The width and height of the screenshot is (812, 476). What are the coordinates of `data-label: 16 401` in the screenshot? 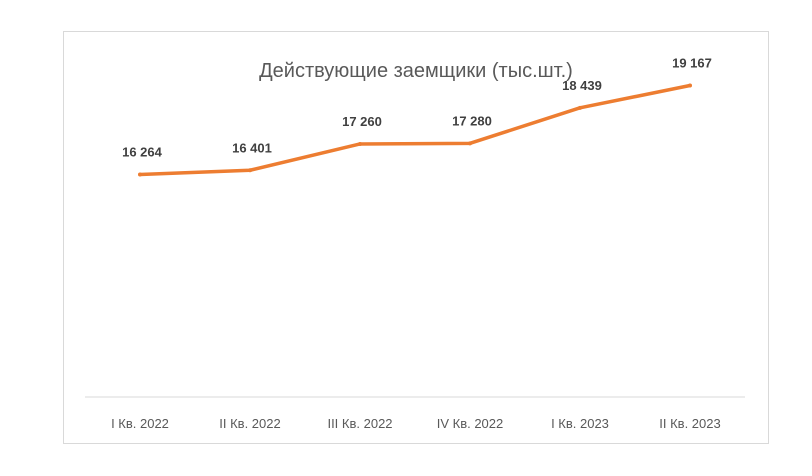 It's located at (252, 147).